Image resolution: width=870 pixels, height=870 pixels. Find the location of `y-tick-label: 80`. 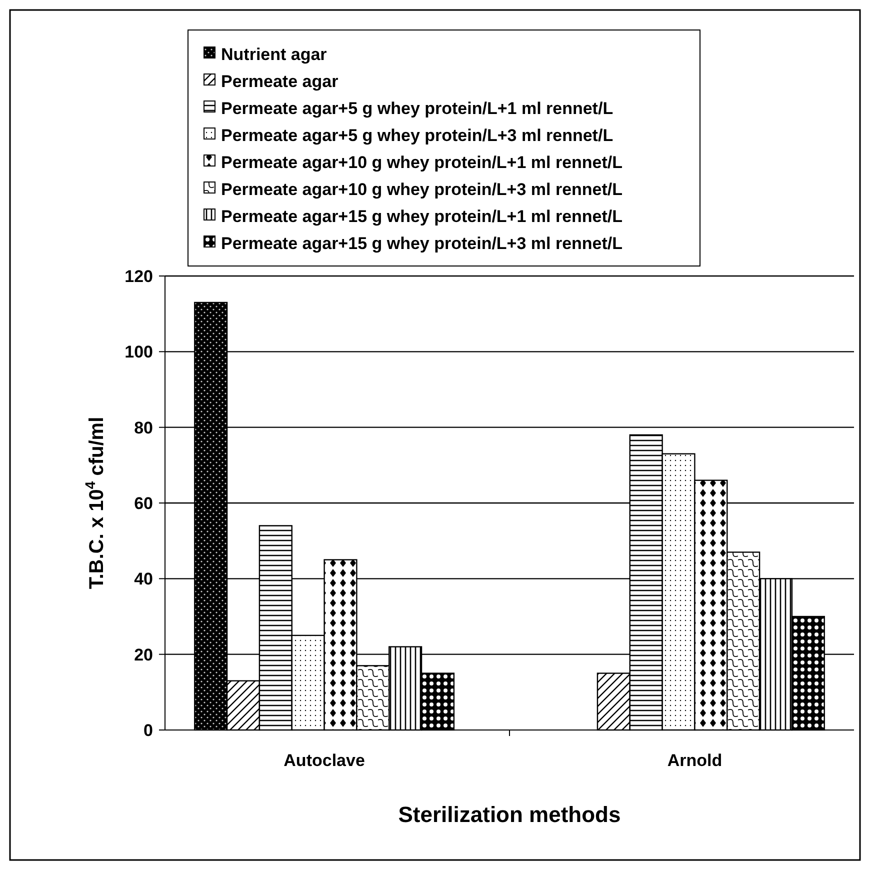

y-tick-label: 80 is located at coordinates (143, 428).